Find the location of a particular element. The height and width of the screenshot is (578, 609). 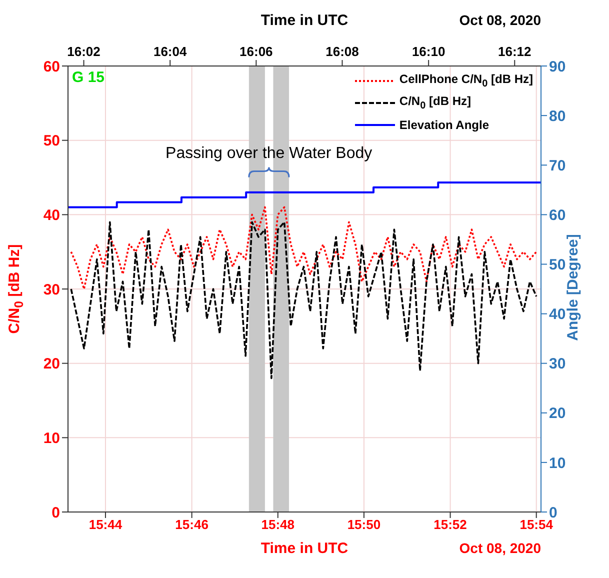

x-tick-label: 15:46 is located at coordinates (191, 524).